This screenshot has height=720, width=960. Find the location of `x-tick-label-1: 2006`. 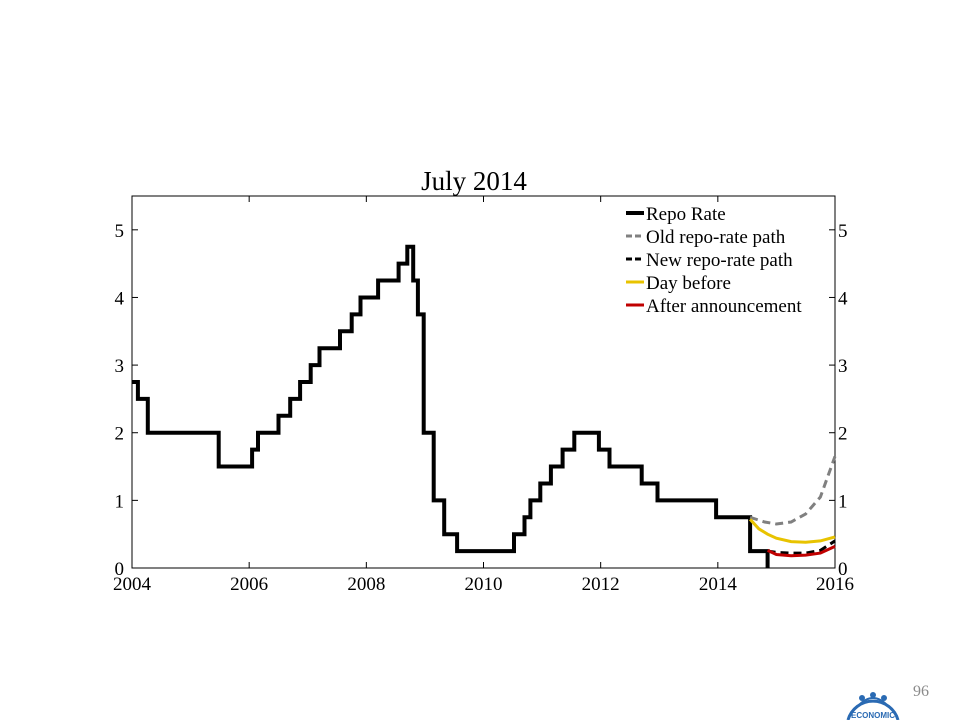

x-tick-label-1: 2006 is located at coordinates (249, 584).